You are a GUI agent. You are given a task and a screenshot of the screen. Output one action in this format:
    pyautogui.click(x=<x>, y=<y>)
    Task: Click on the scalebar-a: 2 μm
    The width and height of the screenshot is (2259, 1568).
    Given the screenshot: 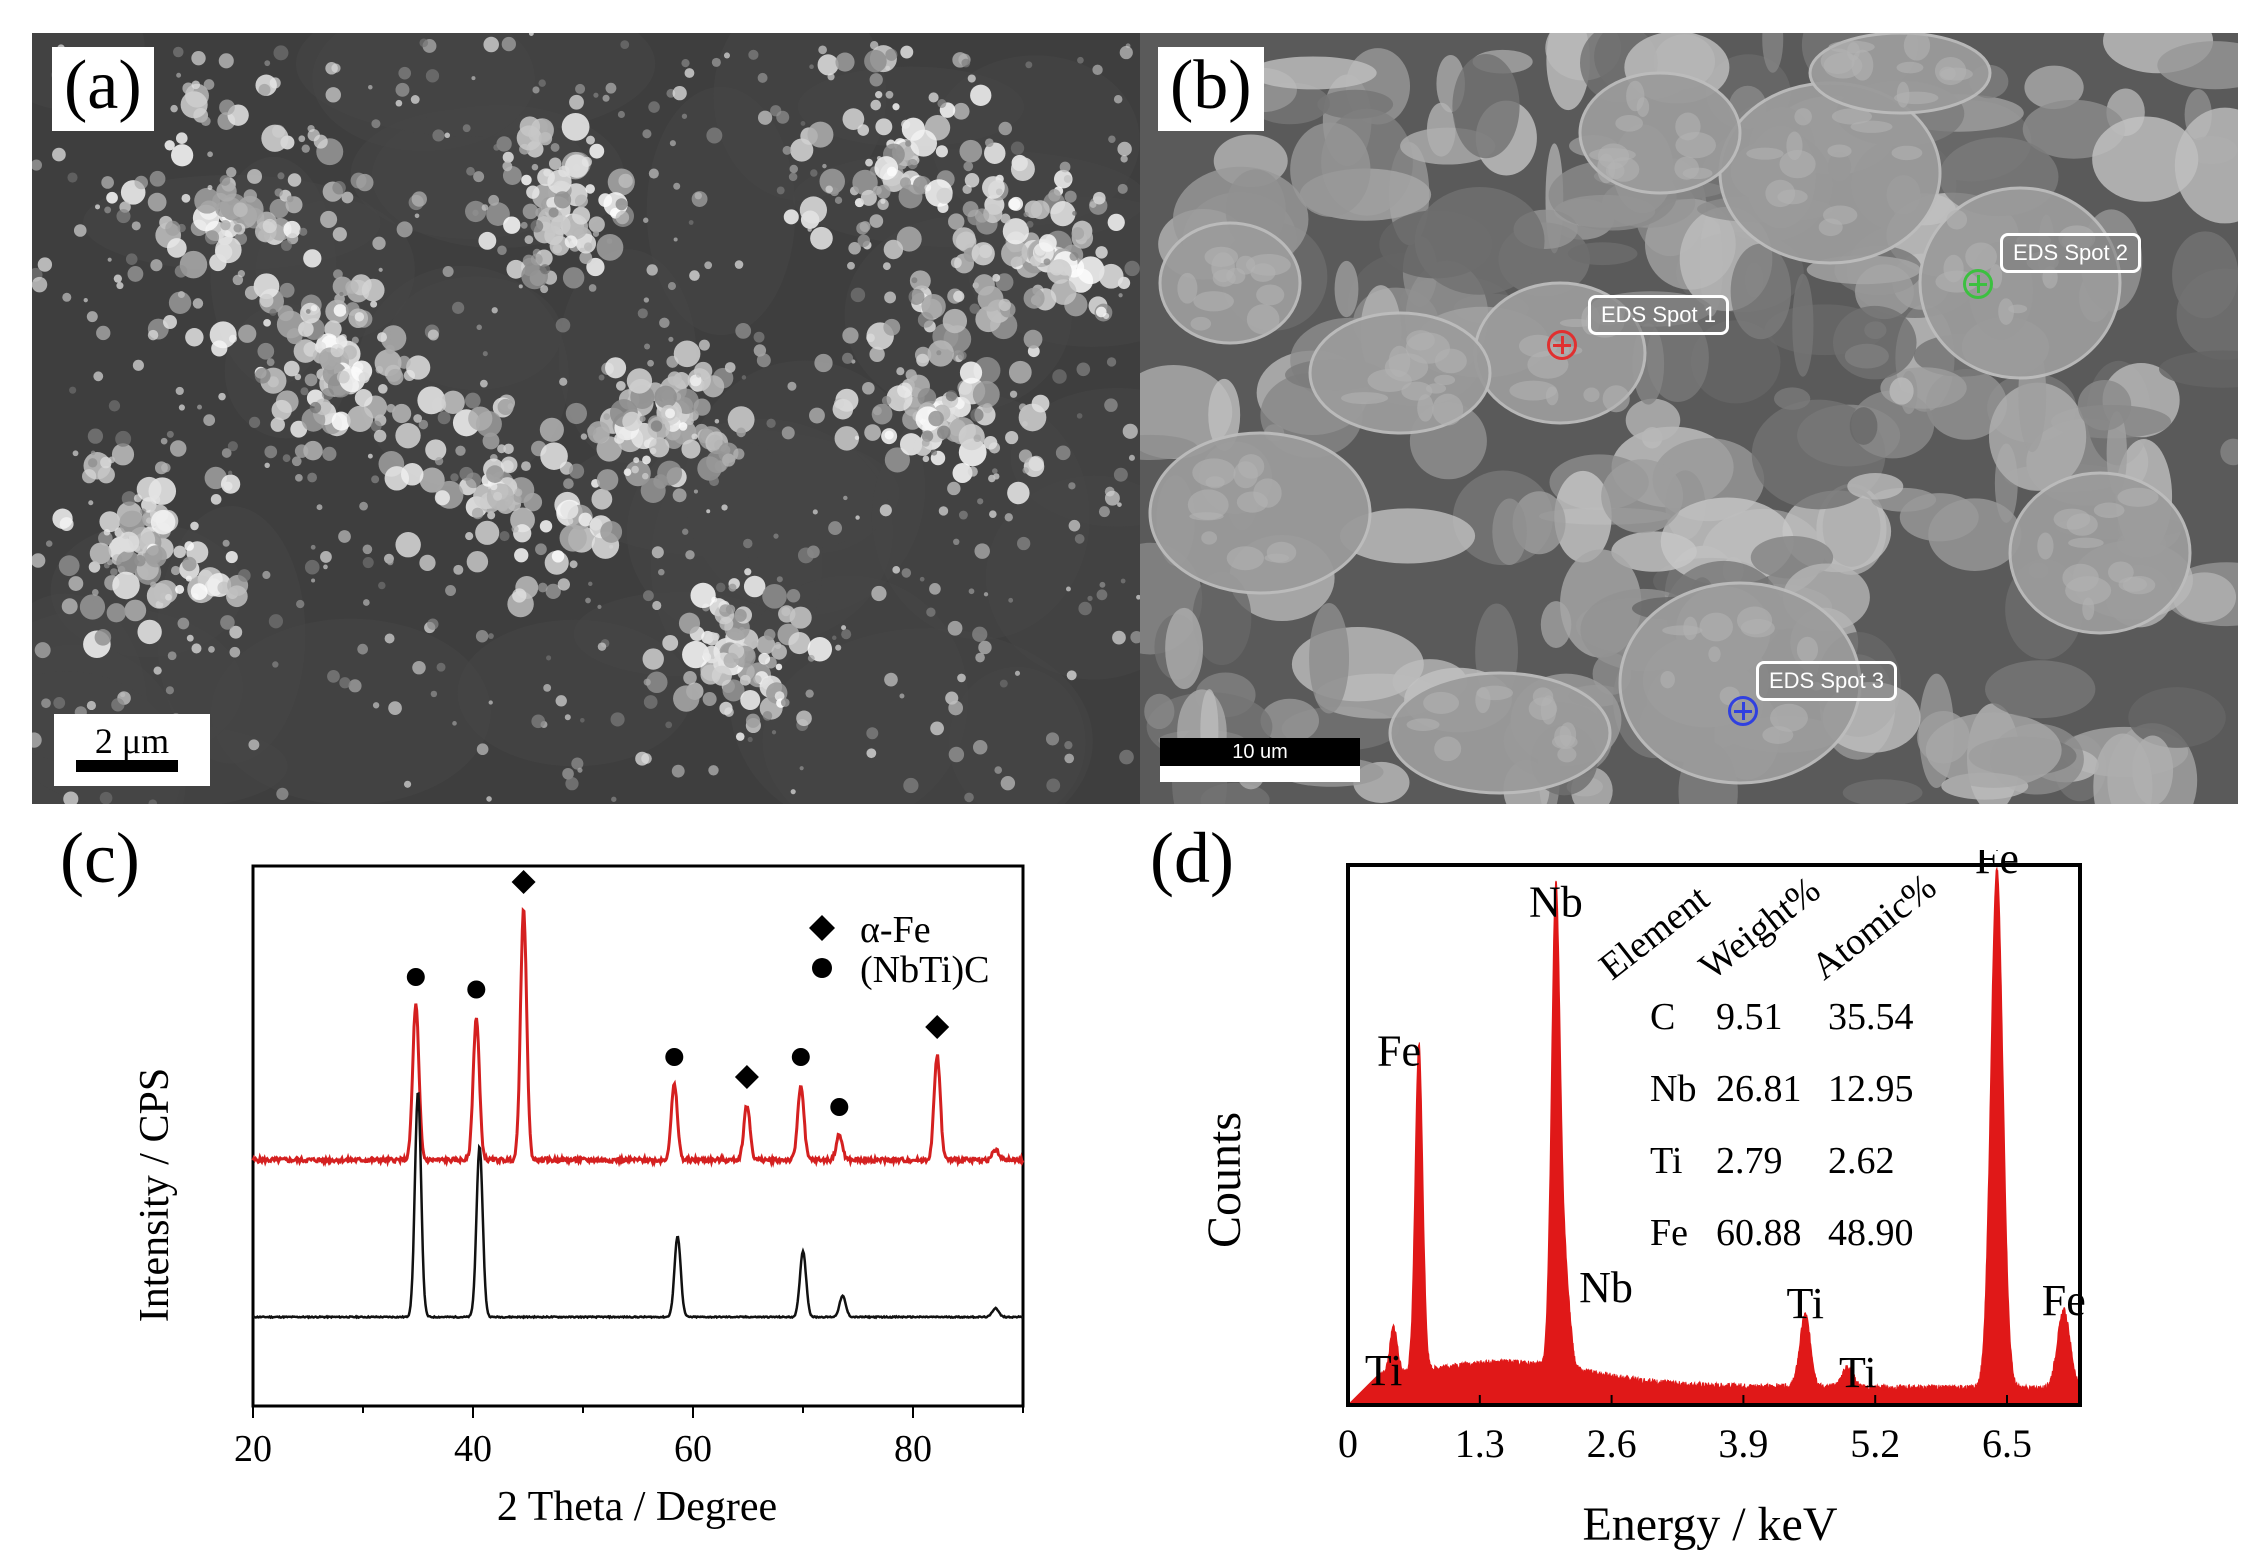 What is the action you would take?
    pyautogui.click(x=132, y=750)
    